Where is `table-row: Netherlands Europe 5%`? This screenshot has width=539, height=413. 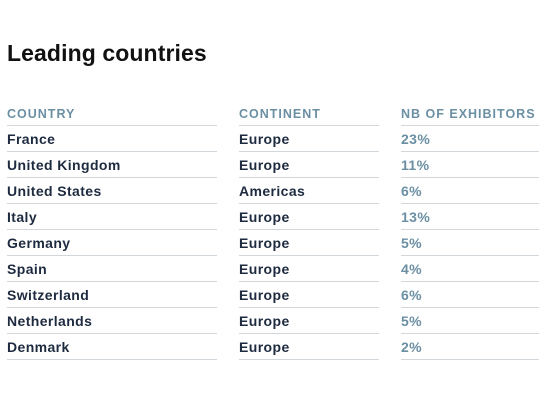
table-row: Netherlands Europe 5% is located at coordinates (273, 320).